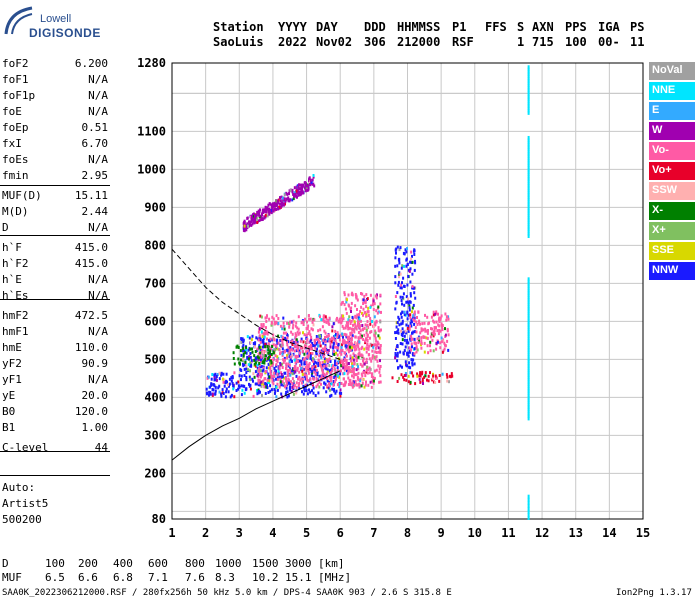  What do you see at coordinates (496, 27) in the screenshot?
I see `hdr-ffs: FFS` at bounding box center [496, 27].